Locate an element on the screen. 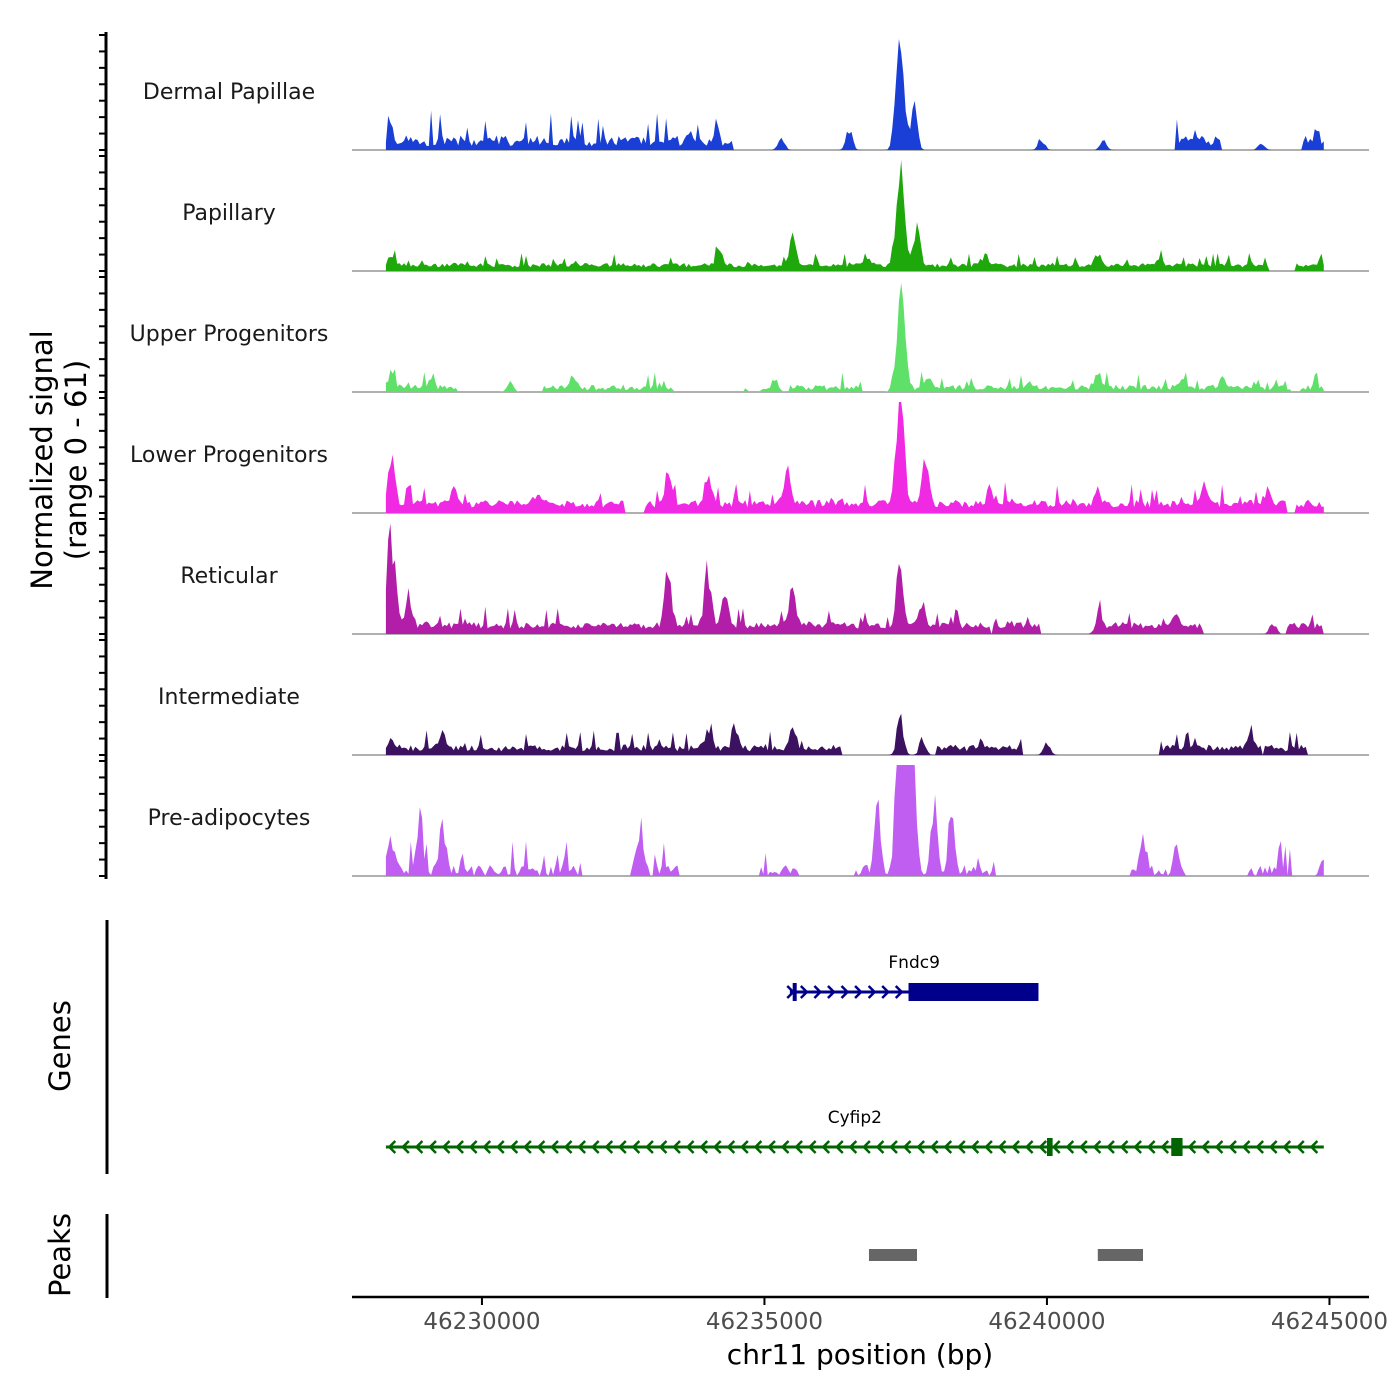 This screenshot has height=1400, width=1400. signal-y-axis-label-line1: Normalized signal is located at coordinates (42, 459).